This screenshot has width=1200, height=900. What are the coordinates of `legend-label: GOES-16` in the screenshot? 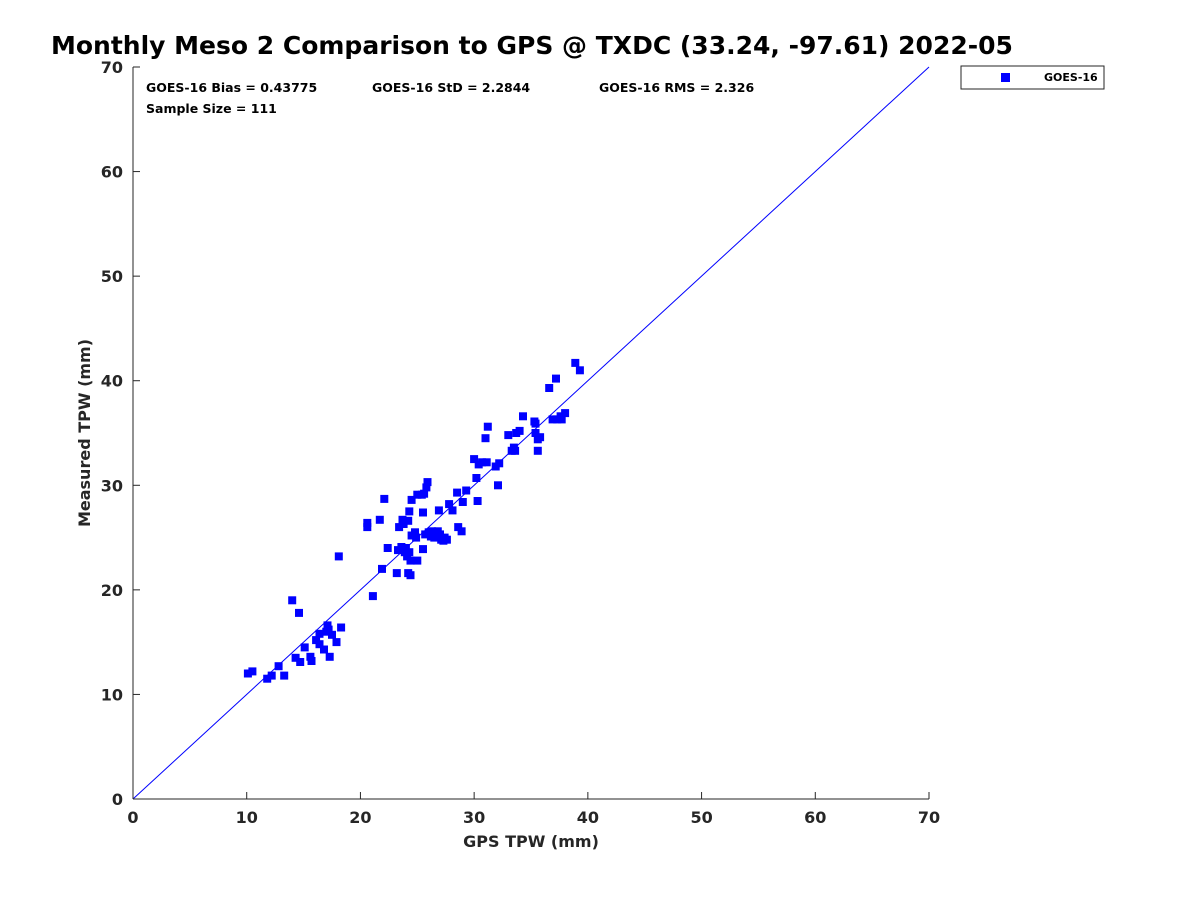 It's located at (1071, 77).